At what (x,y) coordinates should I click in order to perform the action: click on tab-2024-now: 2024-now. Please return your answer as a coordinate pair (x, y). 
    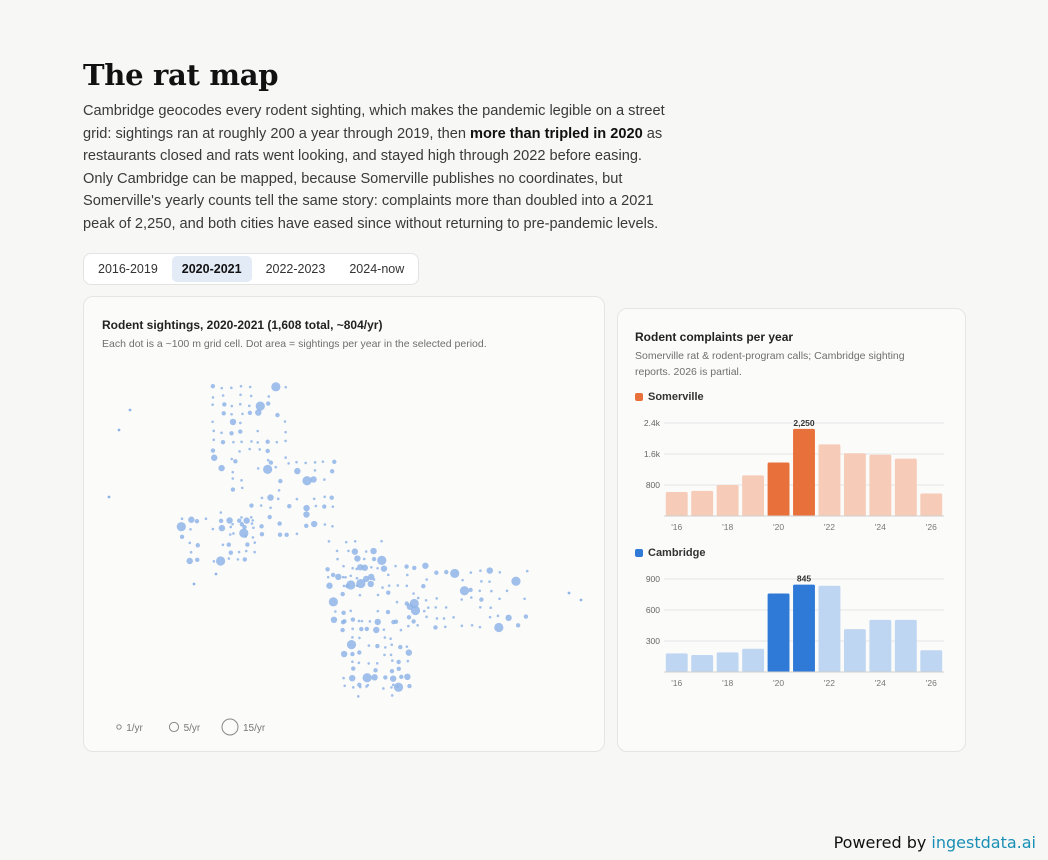
    Looking at the image, I should click on (377, 269).